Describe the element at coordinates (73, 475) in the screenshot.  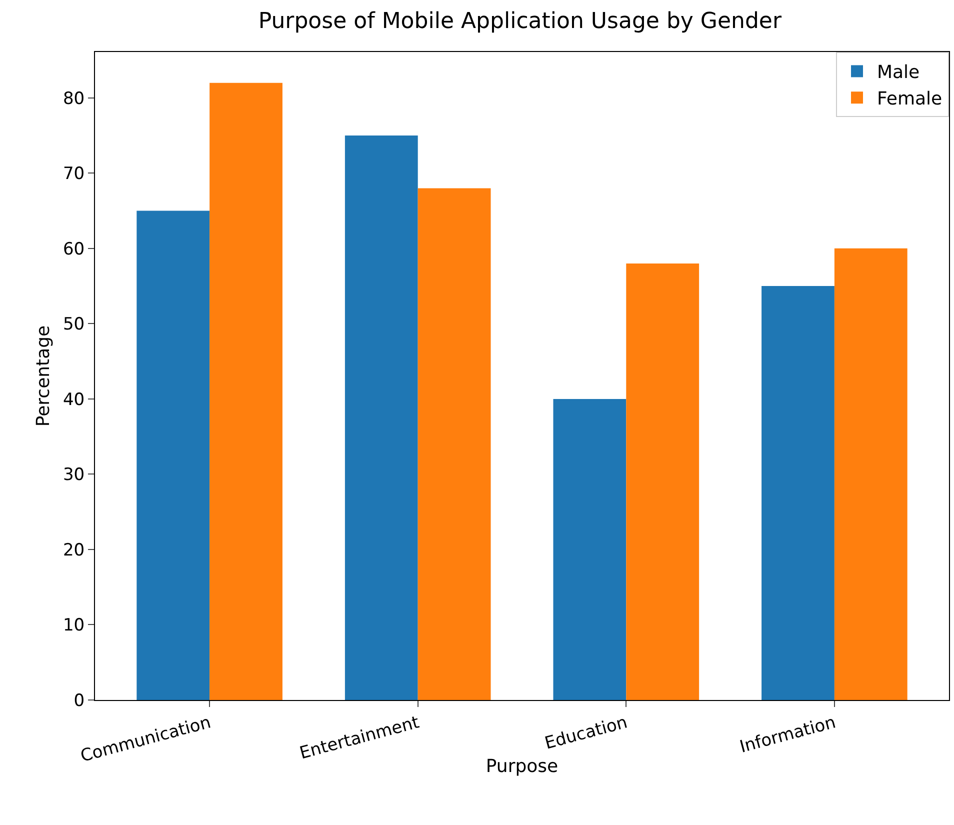
I see `y-tick-label: 30` at that location.